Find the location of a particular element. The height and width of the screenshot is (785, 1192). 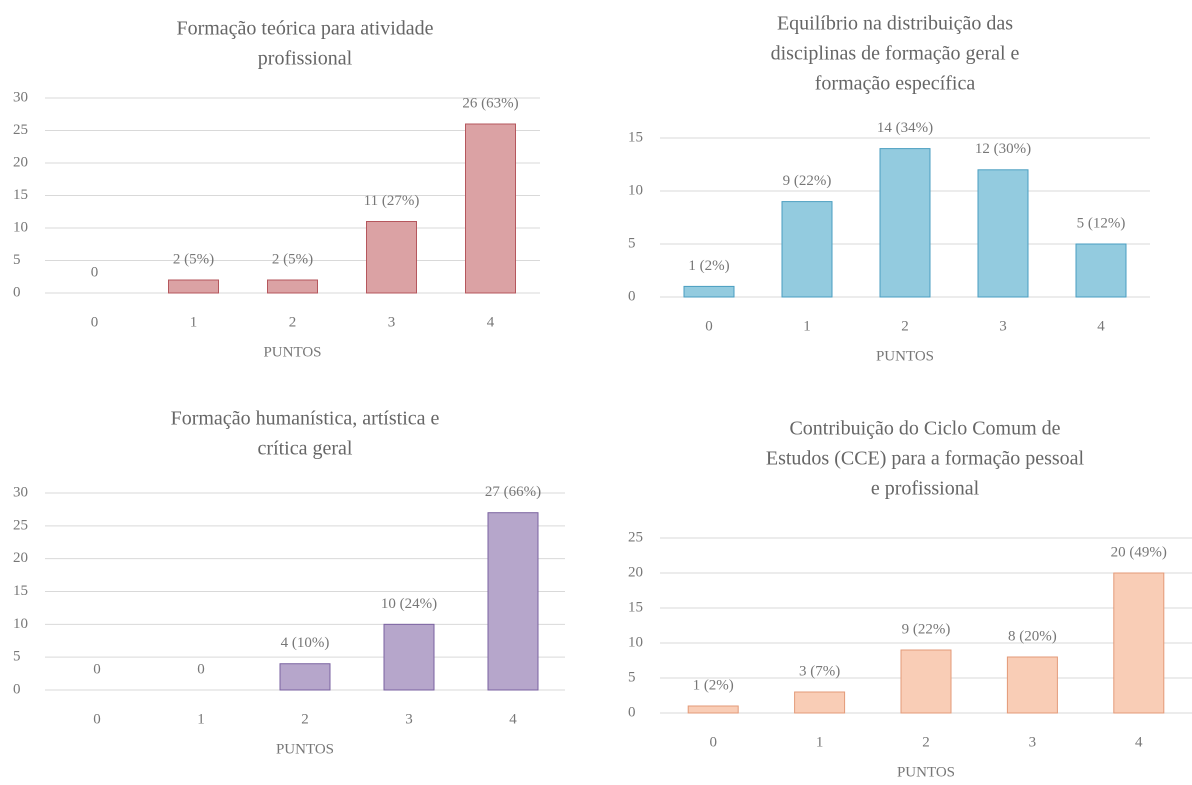

data-label: 27 (66%) is located at coordinates (513, 492).